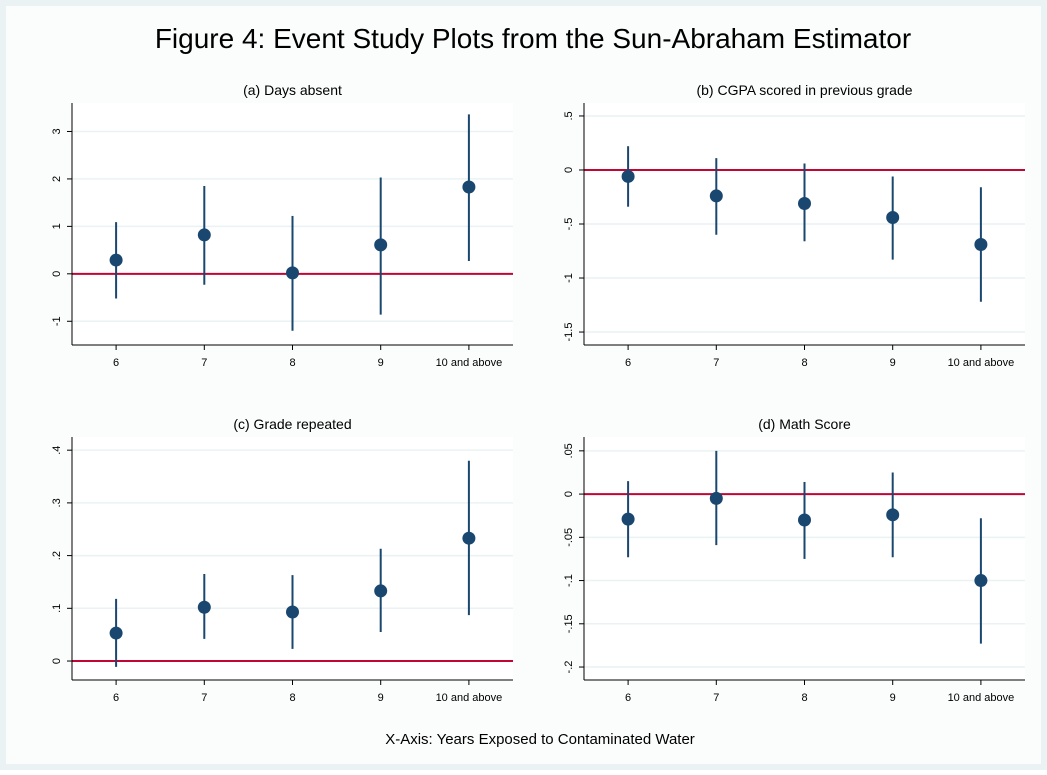 Image resolution: width=1047 pixels, height=775 pixels. I want to click on y-tick-label: -.15, so click(569, 623).